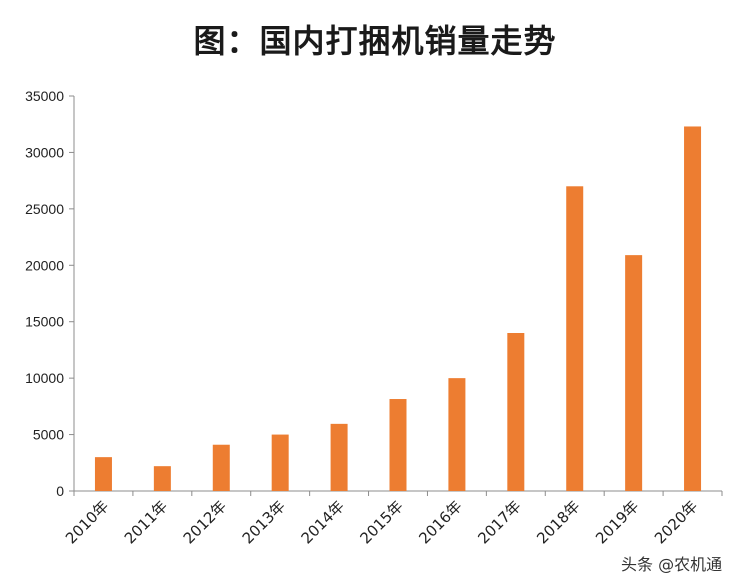 Image resolution: width=750 pixels, height=586 pixels. What do you see at coordinates (672, 563) in the screenshot?
I see `watermark: 头条 @农机通` at bounding box center [672, 563].